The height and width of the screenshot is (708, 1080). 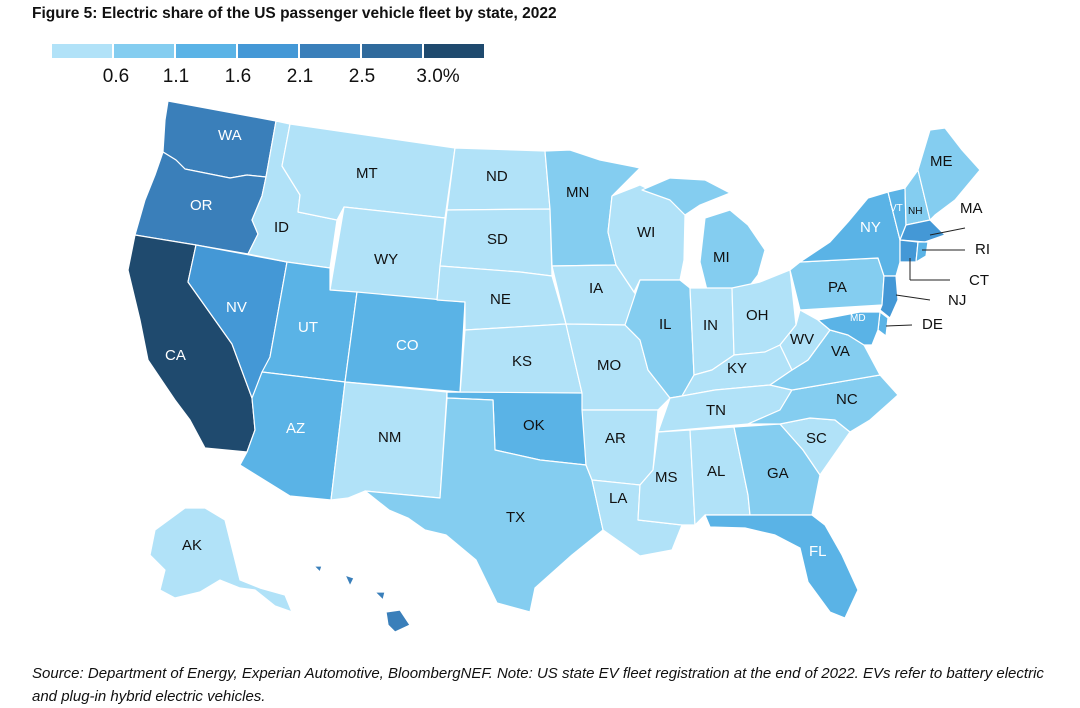 I want to click on label-nv: NV, so click(x=236, y=307).